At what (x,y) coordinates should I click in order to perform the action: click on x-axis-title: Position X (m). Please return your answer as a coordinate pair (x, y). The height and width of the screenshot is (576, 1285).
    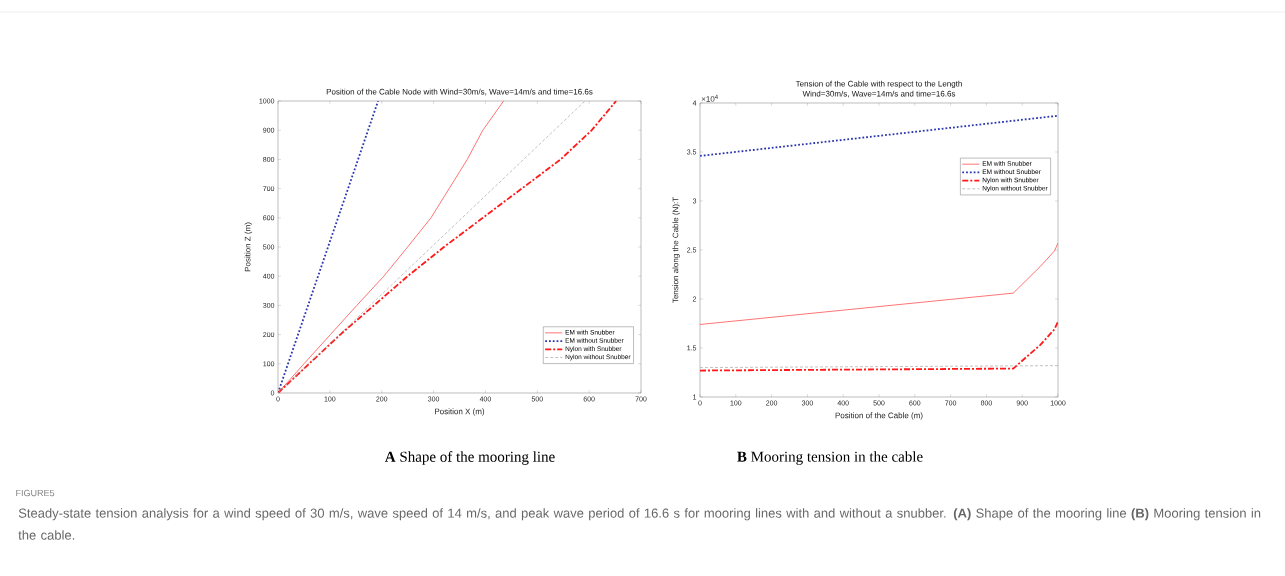
    Looking at the image, I should click on (460, 412).